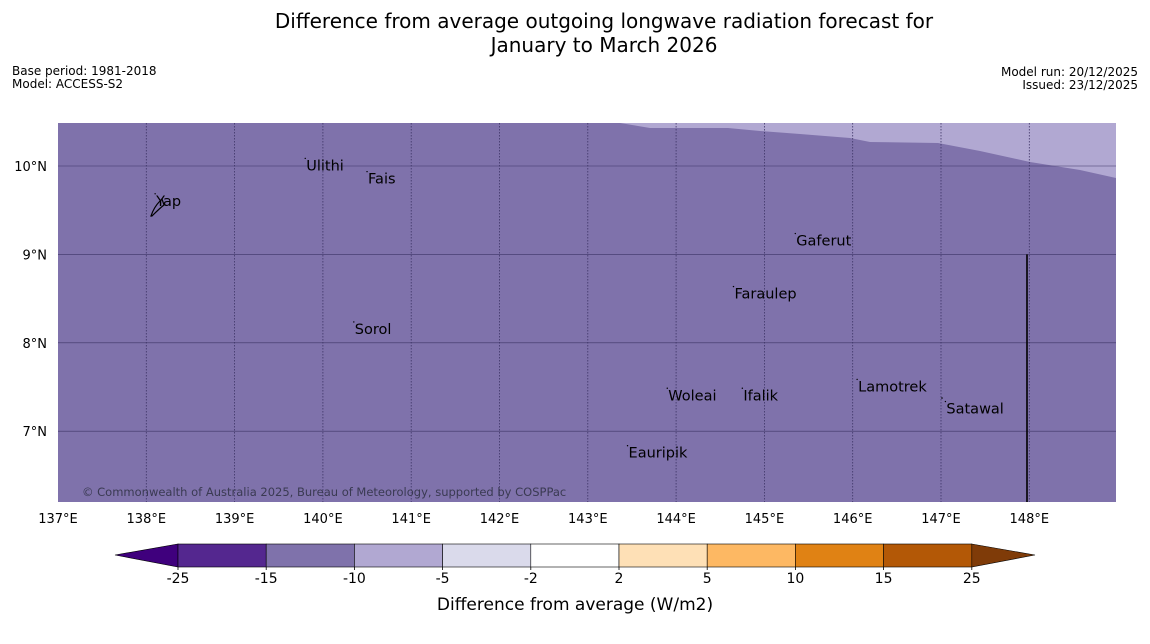 The height and width of the screenshot is (644, 1150). What do you see at coordinates (1003, 555) in the screenshot?
I see `colorbar-extend-high` at bounding box center [1003, 555].